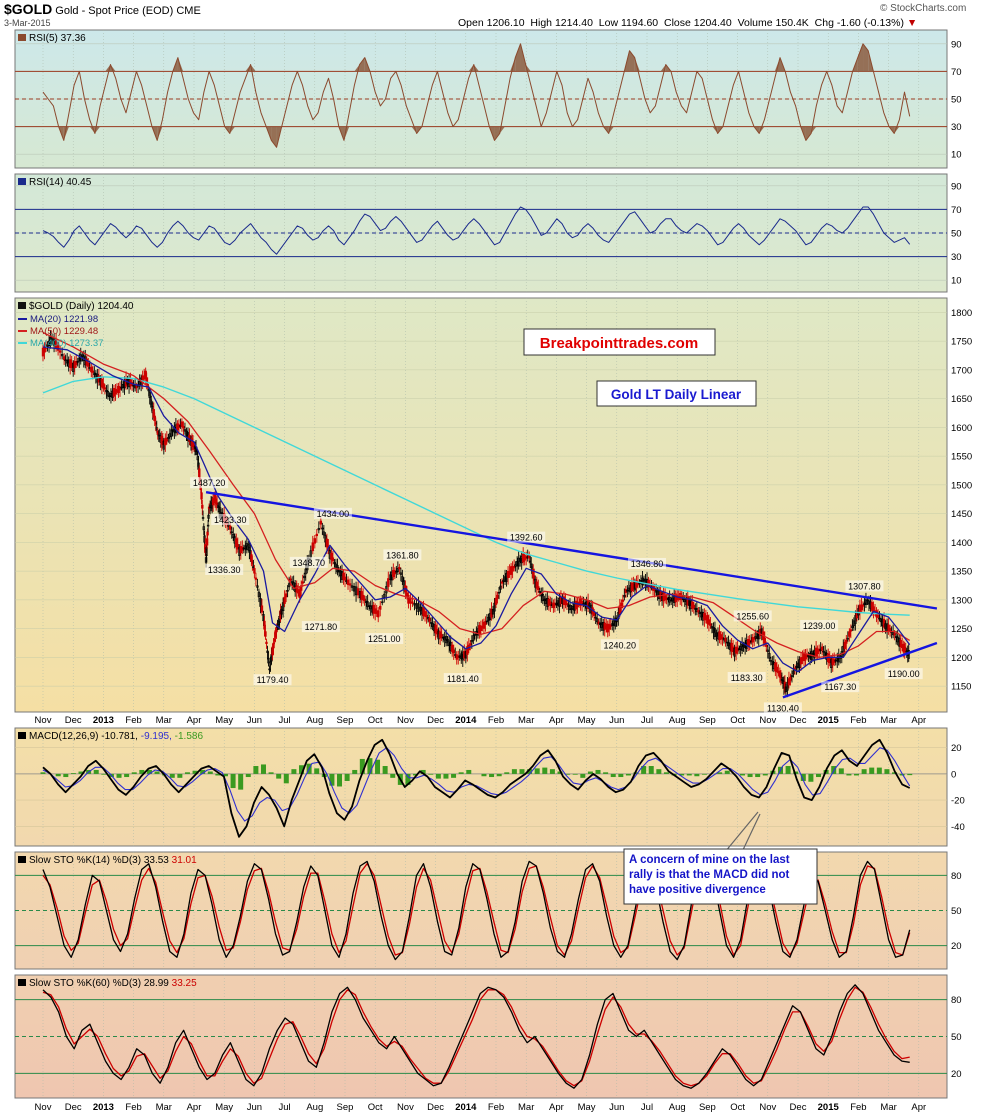 This screenshot has width=990, height=1116. Describe the element at coordinates (961, 485) in the screenshot. I see `y-tick-label: 1500` at that location.